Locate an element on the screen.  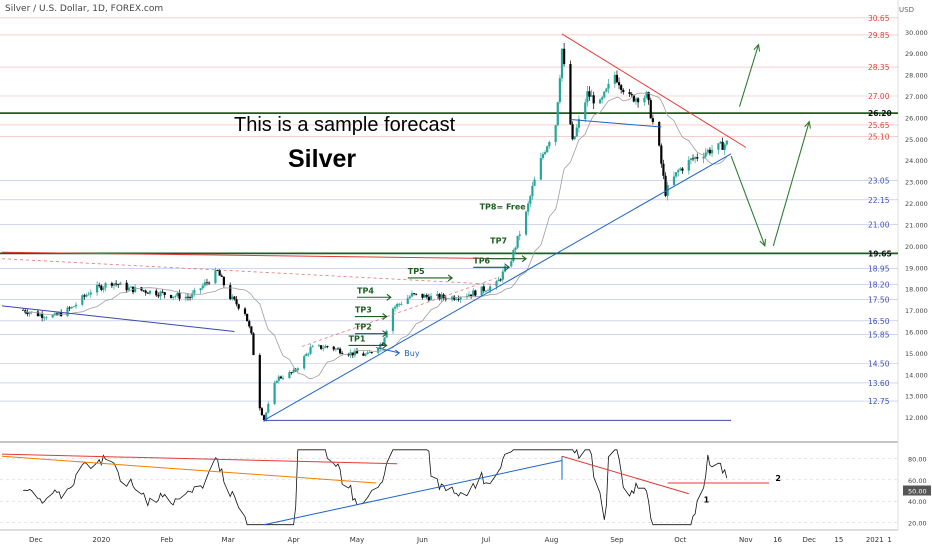
buy-arrow-head is located at coordinates (397, 353).